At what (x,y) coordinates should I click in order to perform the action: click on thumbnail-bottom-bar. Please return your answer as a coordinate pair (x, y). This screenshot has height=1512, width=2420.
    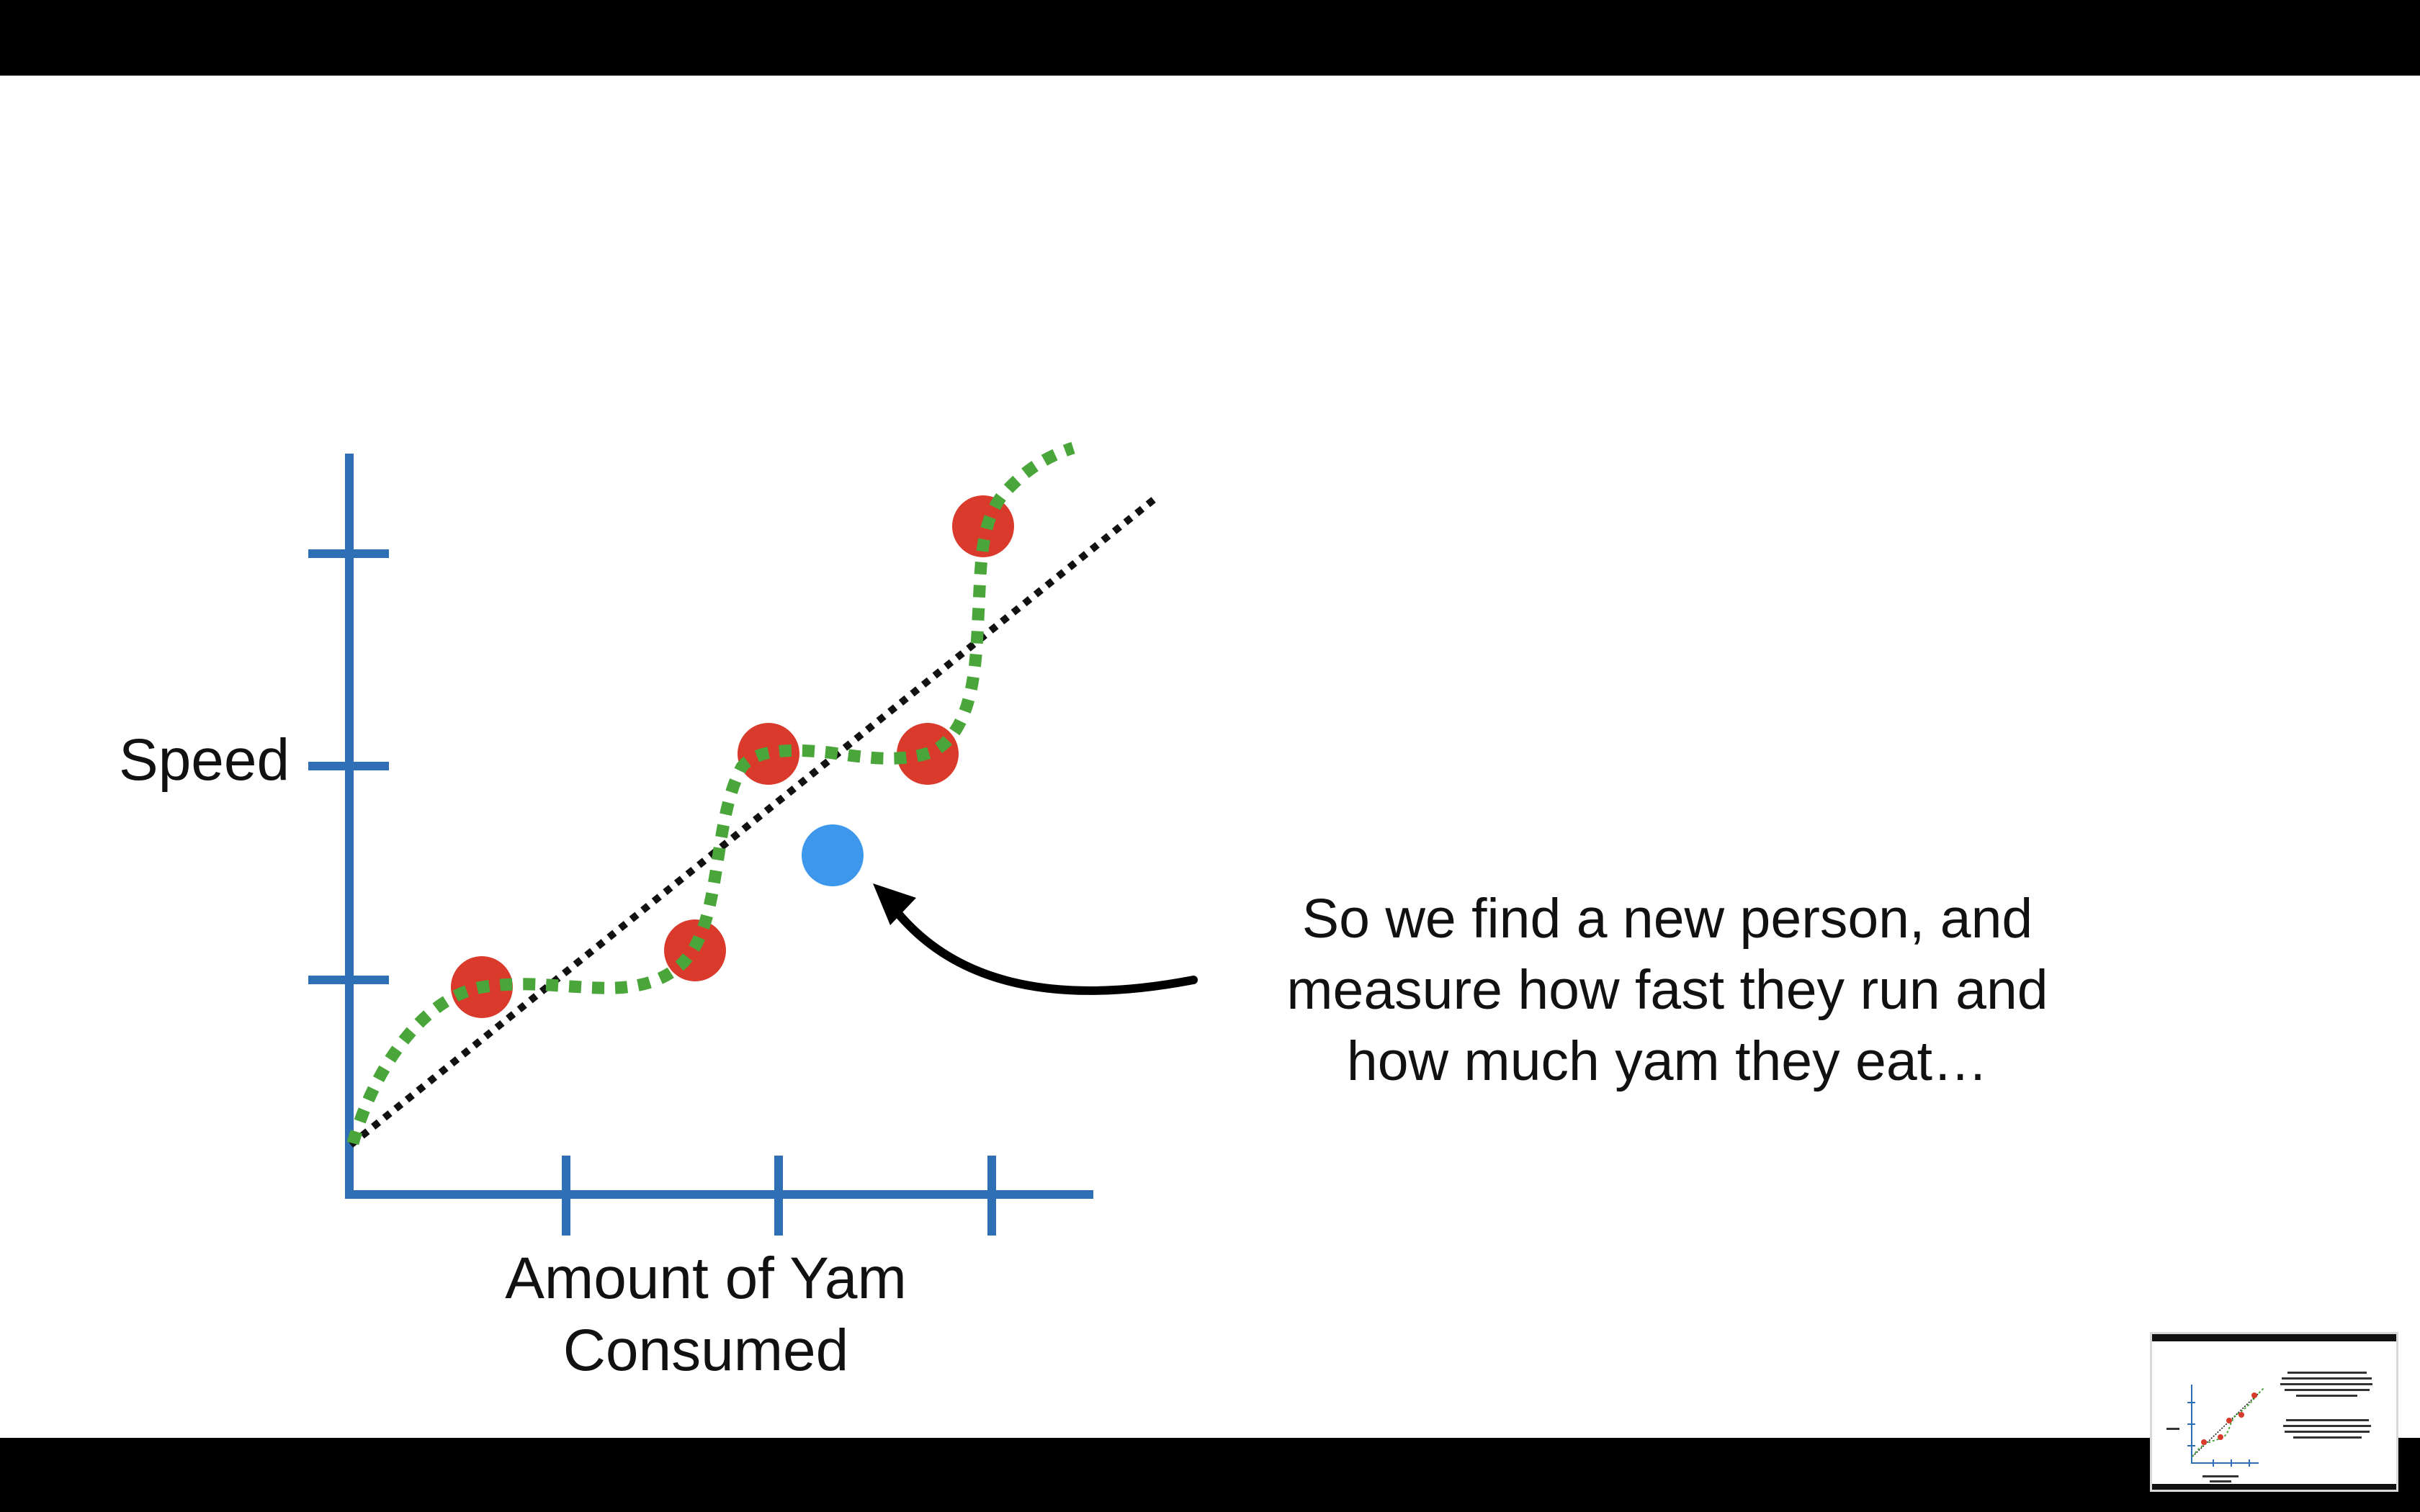
    Looking at the image, I should click on (2274, 1487).